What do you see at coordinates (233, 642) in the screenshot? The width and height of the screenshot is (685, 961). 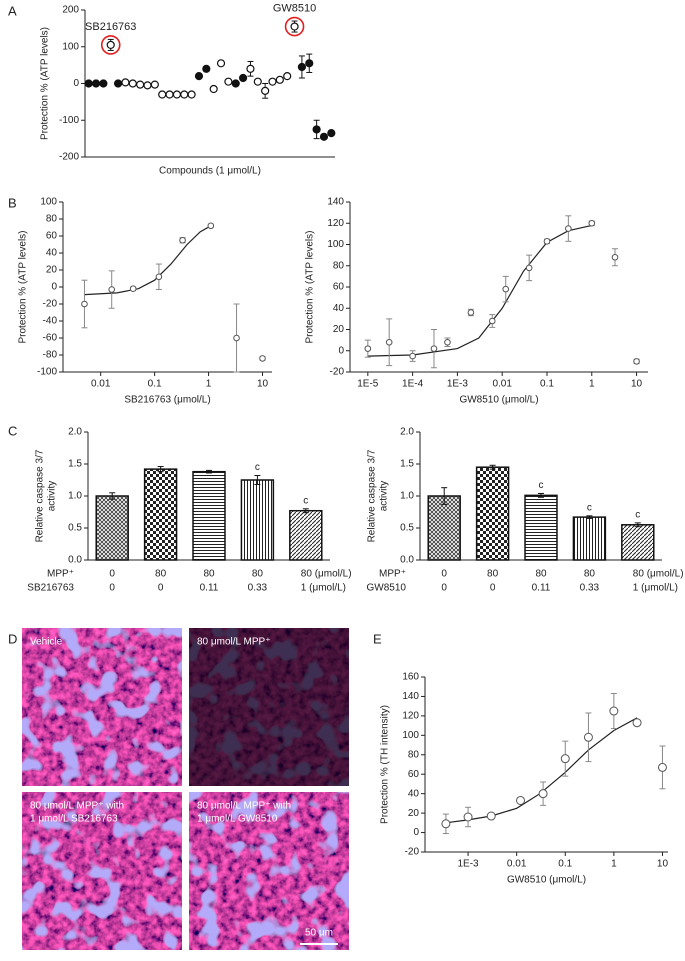 I see `micrograph-label: 80 μmol/L MPP⁺` at bounding box center [233, 642].